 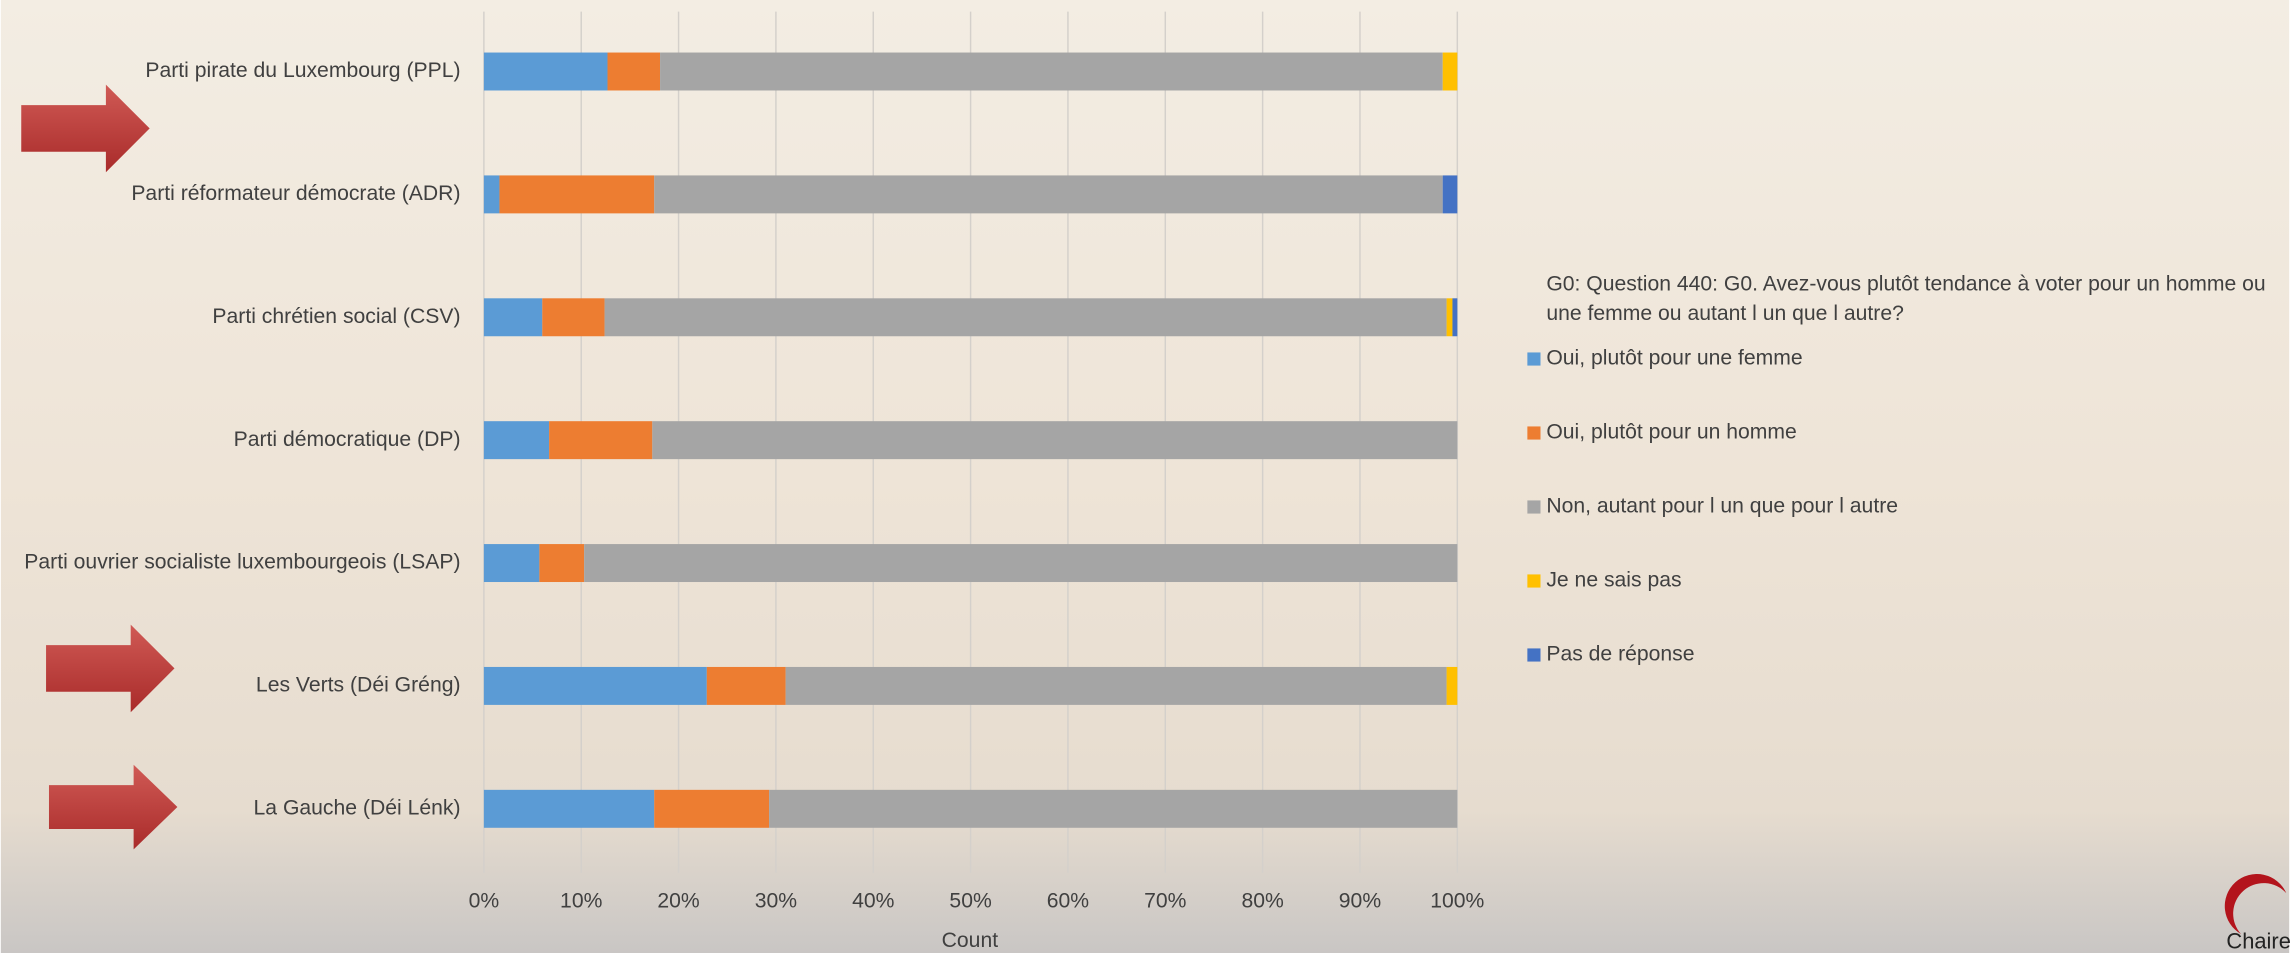 What do you see at coordinates (776, 901) in the screenshot?
I see `x-tick-label: 30%` at bounding box center [776, 901].